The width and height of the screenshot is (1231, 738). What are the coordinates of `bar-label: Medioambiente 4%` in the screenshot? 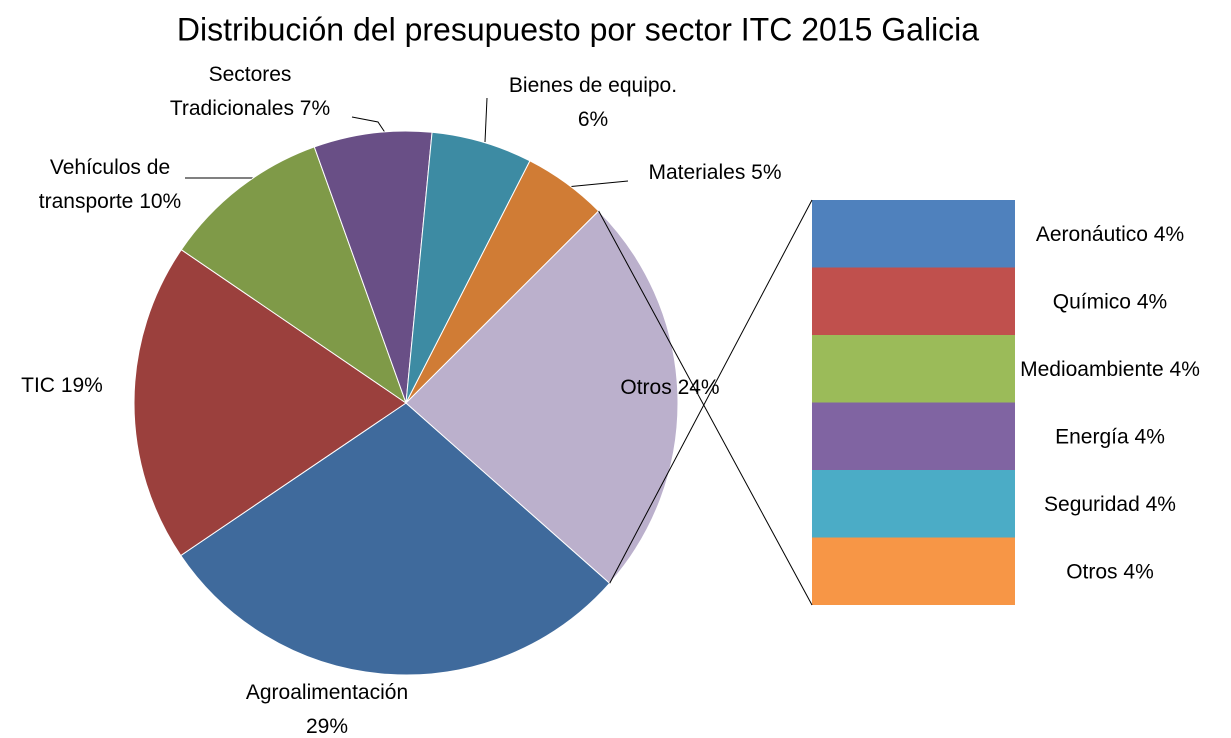 It's located at (1110, 368).